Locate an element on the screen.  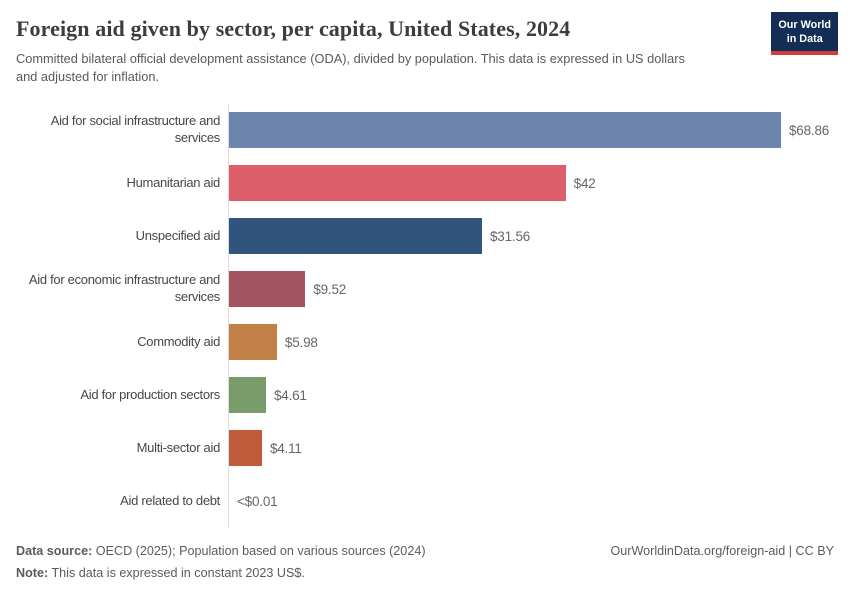
chart-row: Aid related to debt <$0.01 is located at coordinates (425, 501).